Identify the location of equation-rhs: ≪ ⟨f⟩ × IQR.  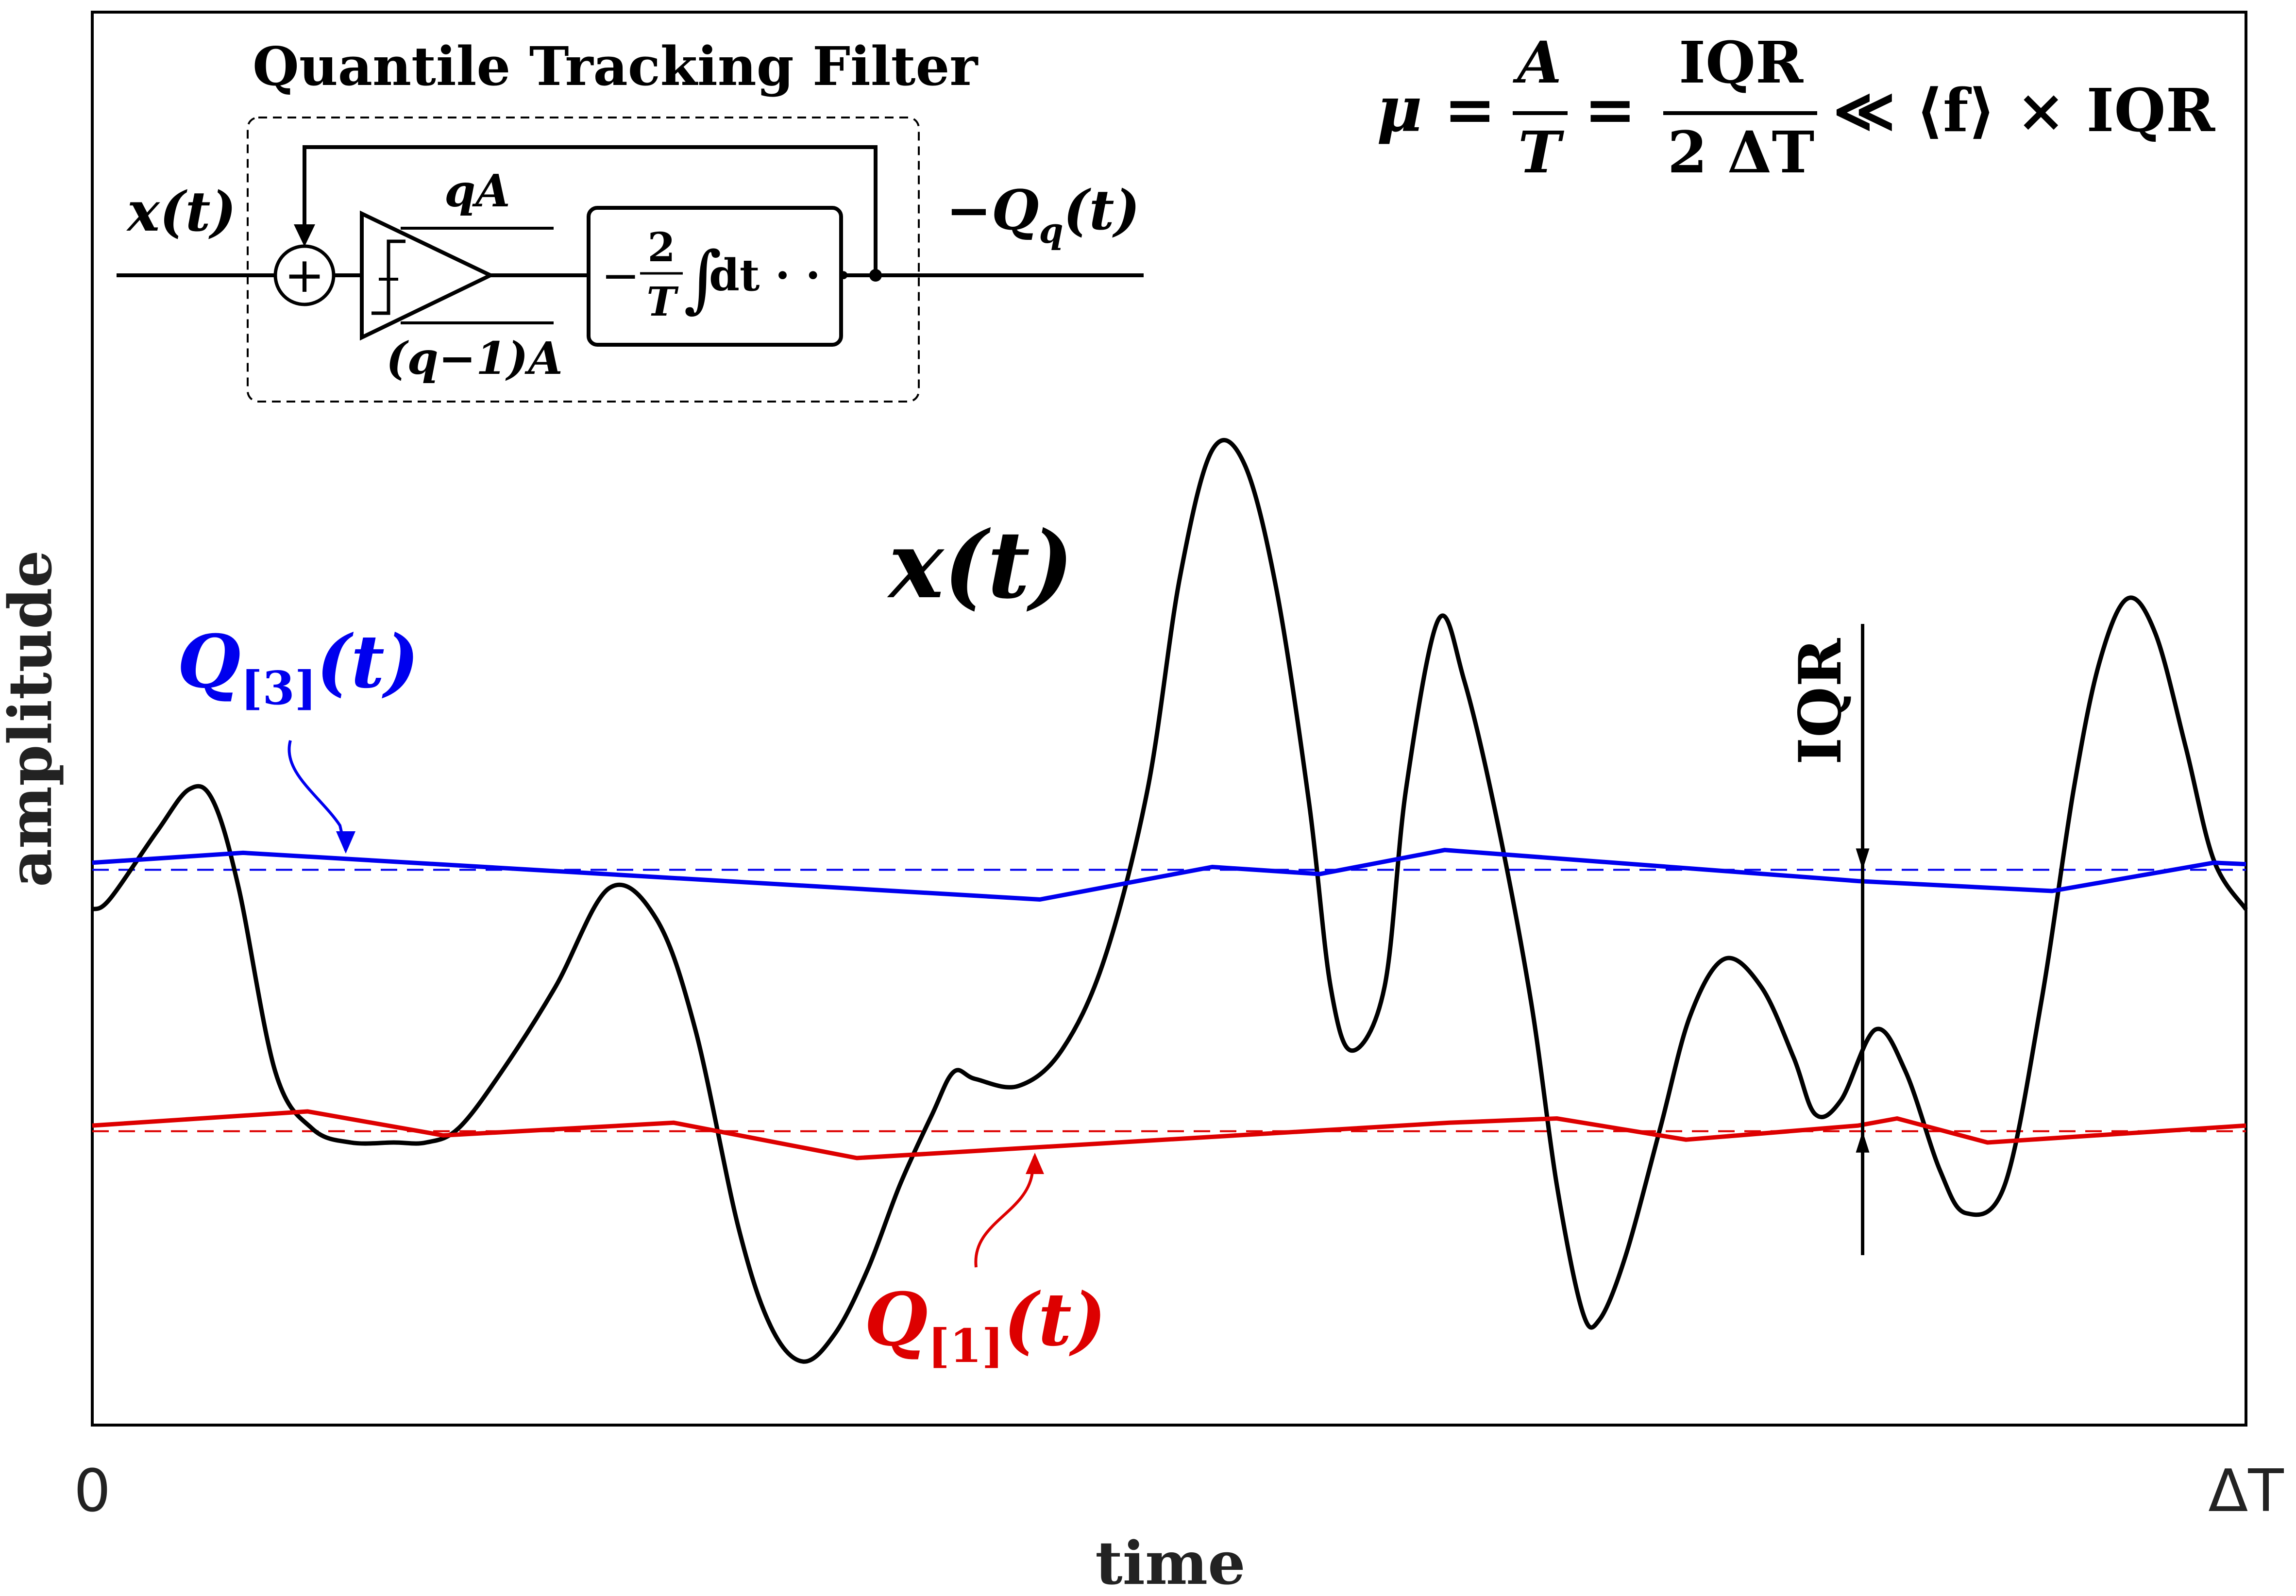
(2025, 110).